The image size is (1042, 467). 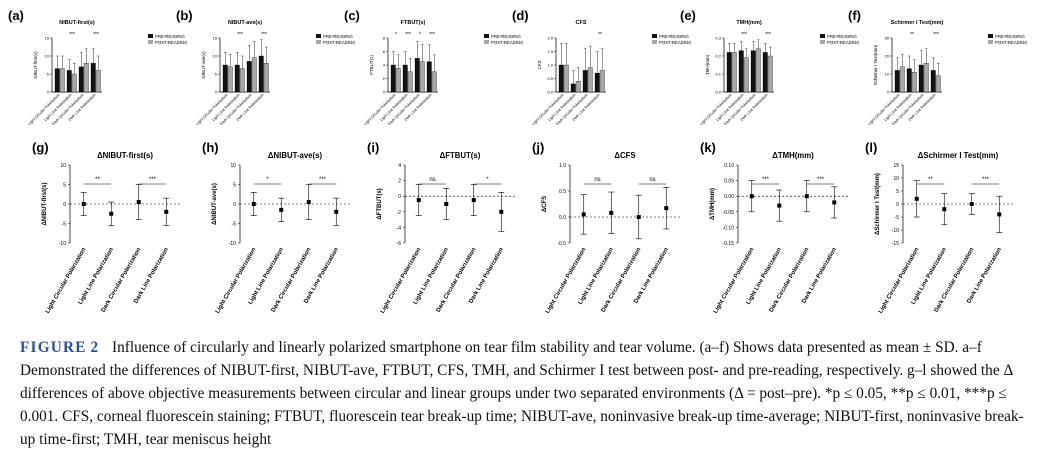 What do you see at coordinates (384, 65) in the screenshot?
I see `y-tick-label: 4` at bounding box center [384, 65].